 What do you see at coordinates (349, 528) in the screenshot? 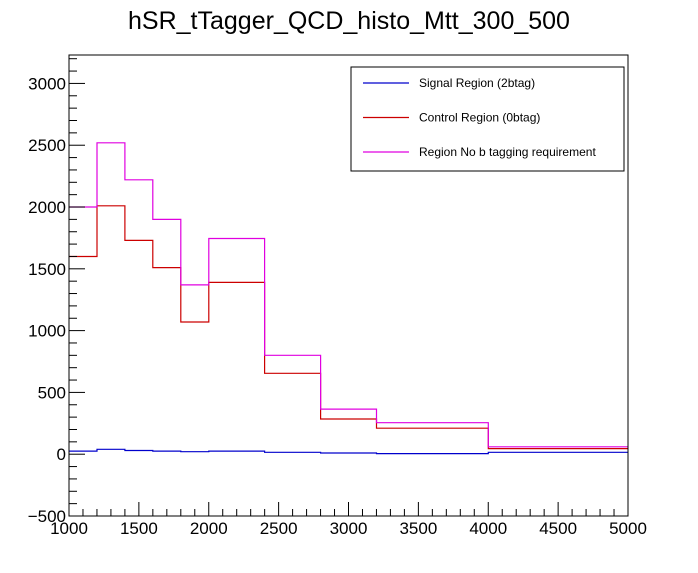
I see `x-tick-label: 3000` at bounding box center [349, 528].